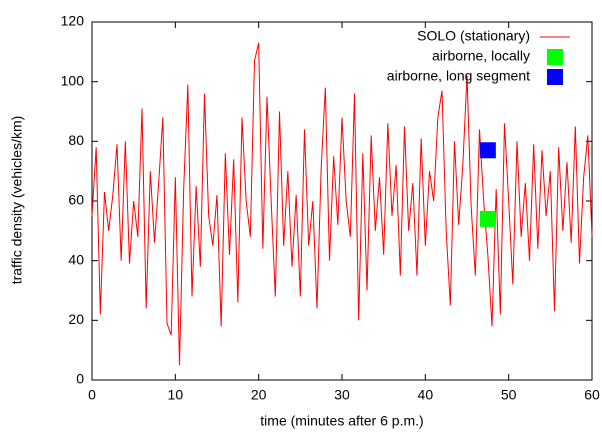  Describe the element at coordinates (76, 200) in the screenshot. I see `y-tick-label: 60` at that location.